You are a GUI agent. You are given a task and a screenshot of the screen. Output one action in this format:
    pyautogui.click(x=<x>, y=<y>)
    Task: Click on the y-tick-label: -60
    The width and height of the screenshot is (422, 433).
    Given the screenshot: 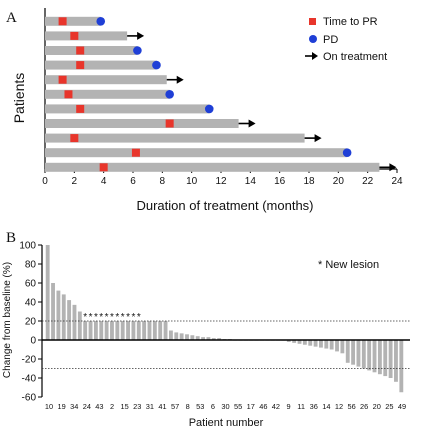 What is the action you would take?
    pyautogui.click(x=29, y=398)
    